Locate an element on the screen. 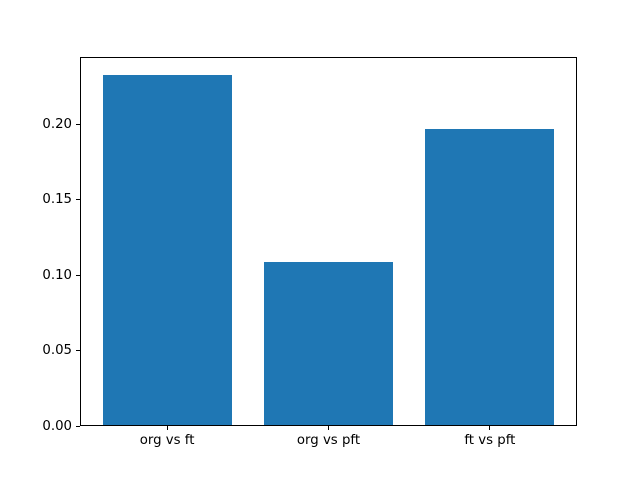 The image size is (640, 480). y-tick-label: 0.10 is located at coordinates (57, 275).